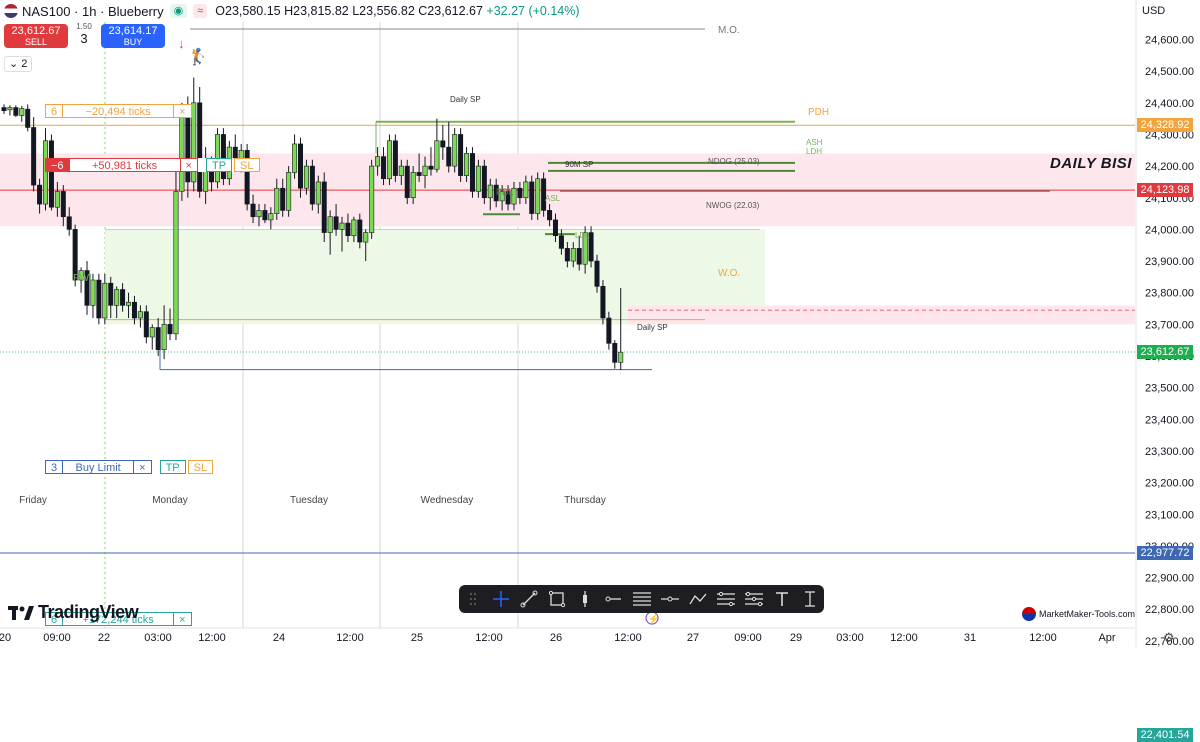  What do you see at coordinates (1165, 735) in the screenshot?
I see `price-axis-tag: 22,401.54` at bounding box center [1165, 735].